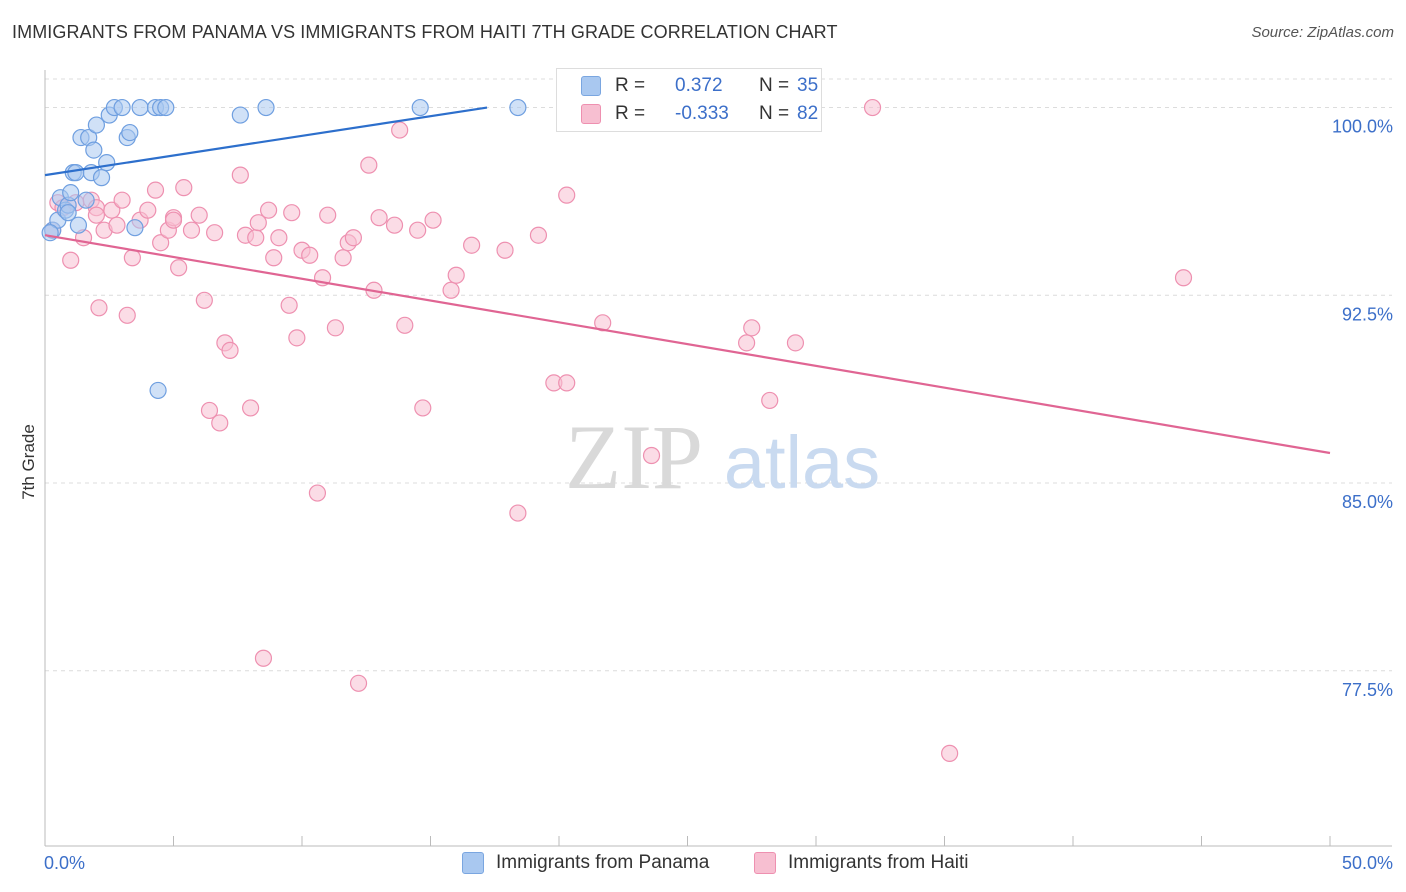  I want to click on haiti-legend-swatch, so click(765, 863).